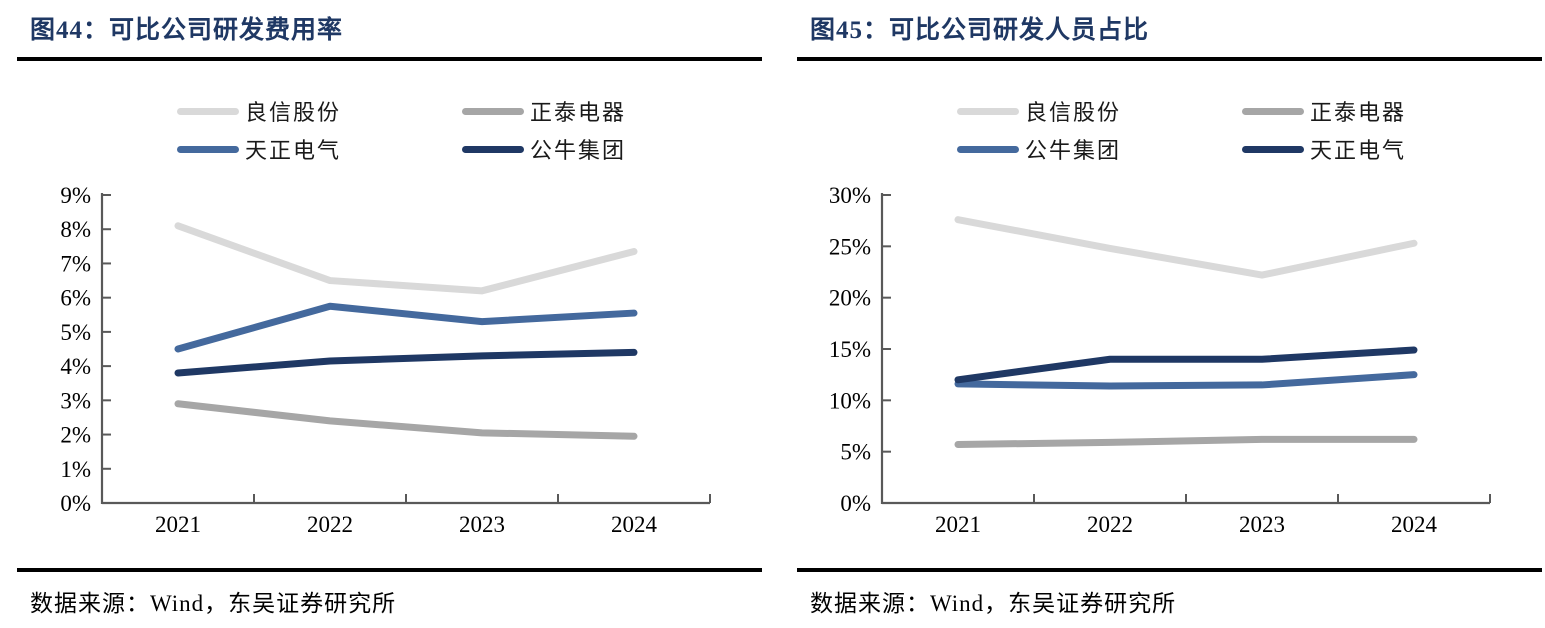 This screenshot has height=628, width=1545. What do you see at coordinates (75, 366) in the screenshot?
I see `y-tick-label: 4%` at bounding box center [75, 366].